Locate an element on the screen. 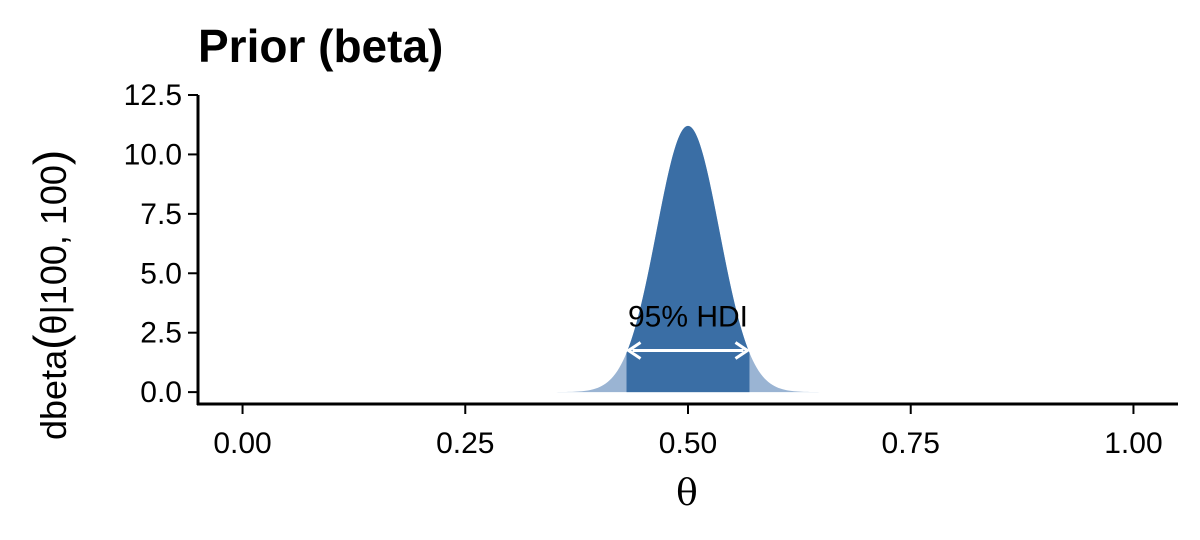 The height and width of the screenshot is (540, 1200). y-axis-title-prefix: dbeta is located at coordinates (53, 394).